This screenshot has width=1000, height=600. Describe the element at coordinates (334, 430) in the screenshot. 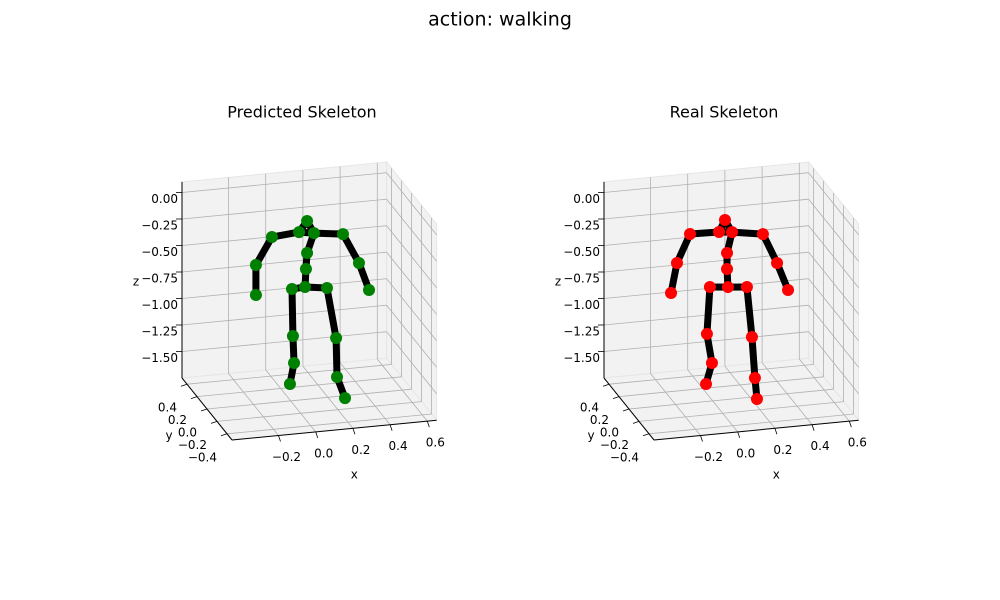

I see `x-axis-line` at that location.